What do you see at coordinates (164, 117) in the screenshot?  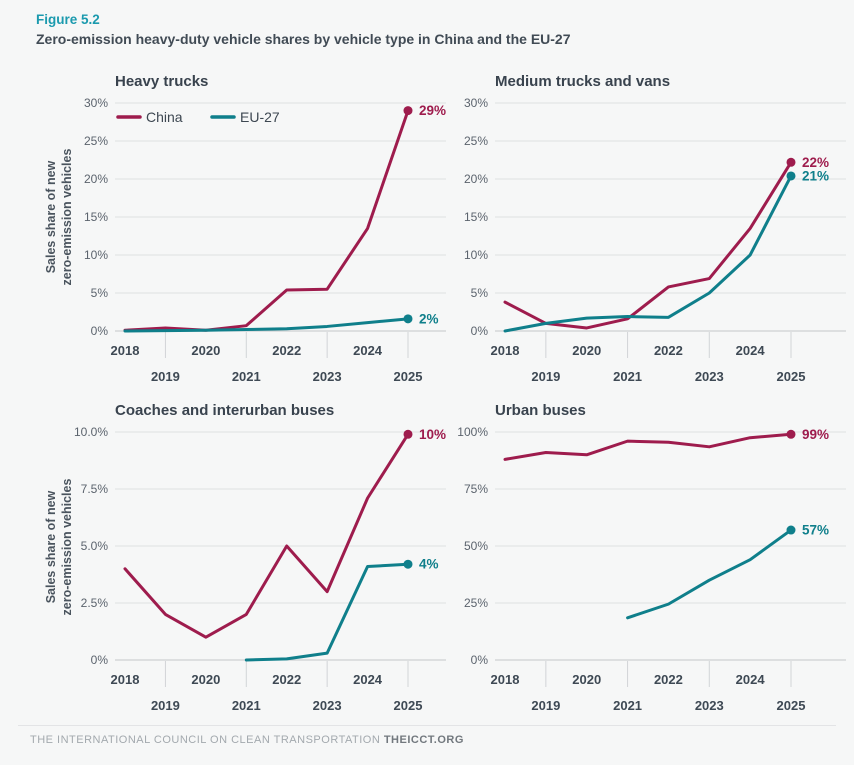 I see `legend-label: China` at bounding box center [164, 117].